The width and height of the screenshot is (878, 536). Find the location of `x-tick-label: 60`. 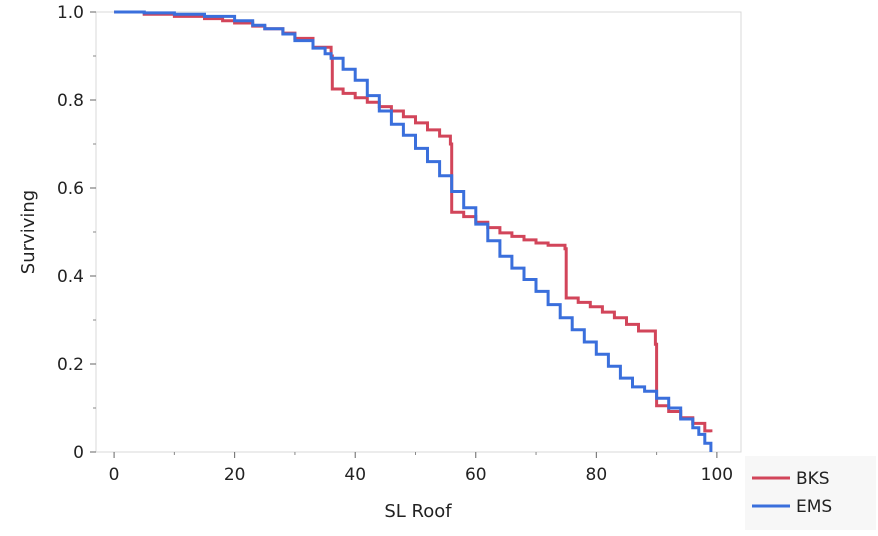

x-tick-label: 60 is located at coordinates (476, 475).